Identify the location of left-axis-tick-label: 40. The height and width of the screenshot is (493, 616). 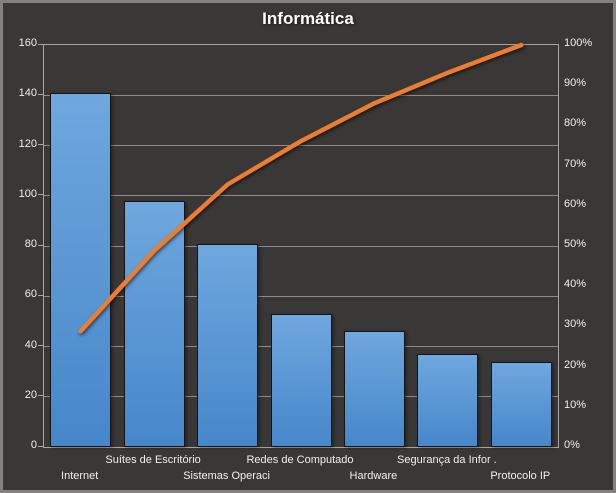
(30, 344).